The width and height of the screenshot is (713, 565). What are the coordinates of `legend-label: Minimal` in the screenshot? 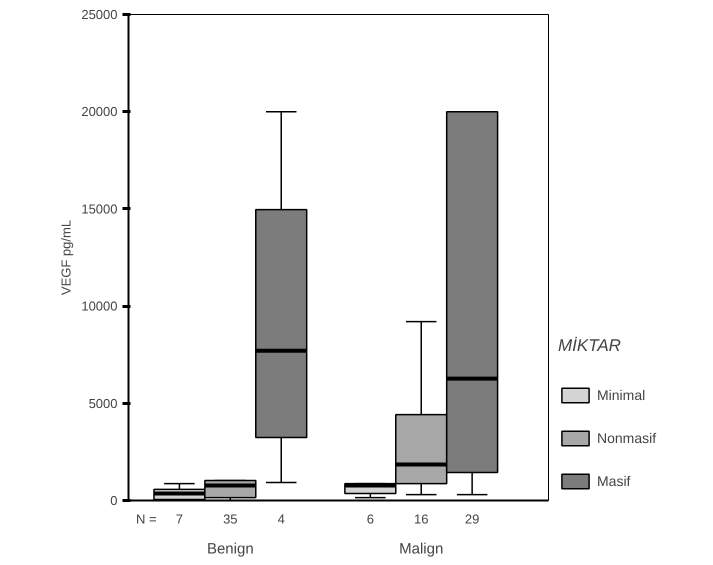 It's located at (621, 395).